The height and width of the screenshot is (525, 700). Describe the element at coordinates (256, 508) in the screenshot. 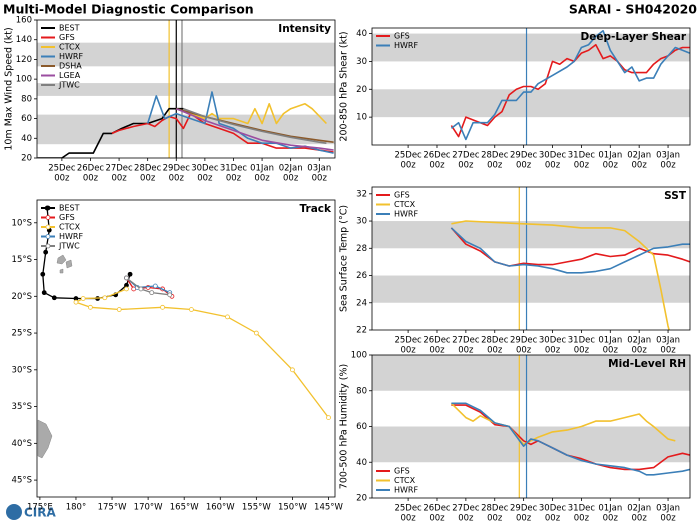

I see `x-tick-label: 155°W` at that location.